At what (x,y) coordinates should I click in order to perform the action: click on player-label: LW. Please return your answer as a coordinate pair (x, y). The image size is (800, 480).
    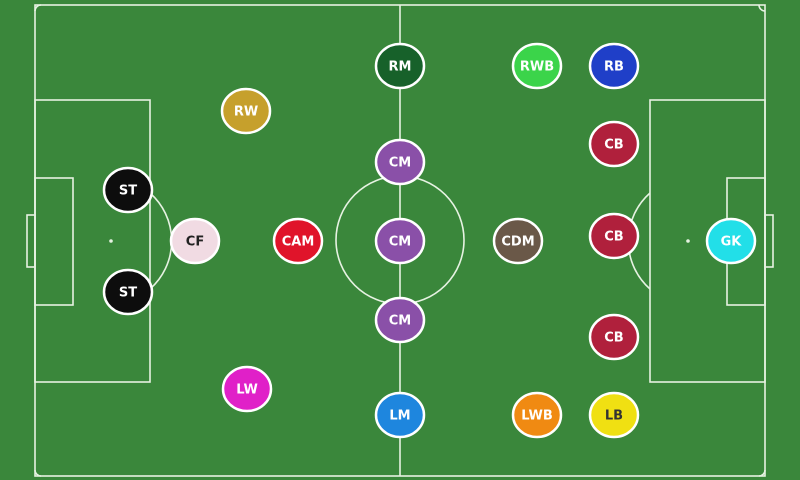
    Looking at the image, I should click on (247, 390).